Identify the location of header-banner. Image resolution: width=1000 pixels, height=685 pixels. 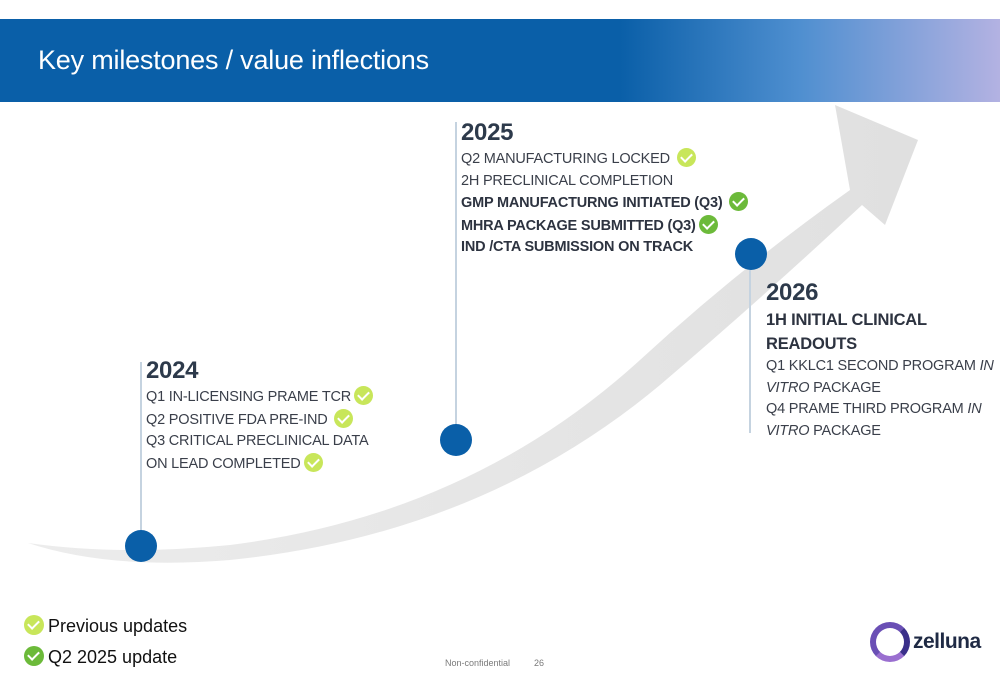
(500, 60).